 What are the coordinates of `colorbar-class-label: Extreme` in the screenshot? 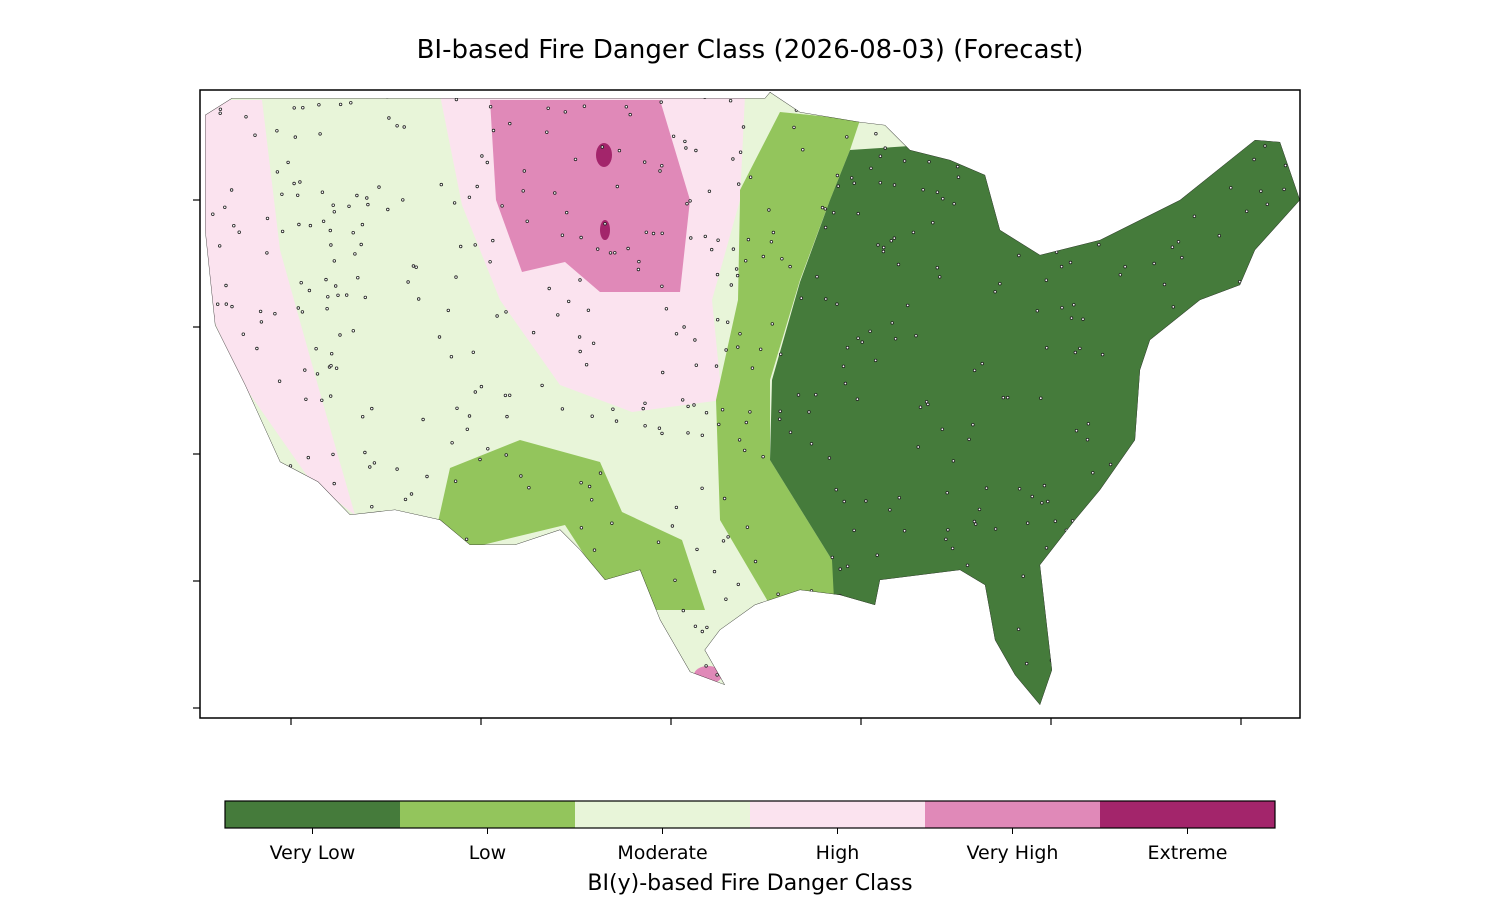 It's located at (1188, 853).